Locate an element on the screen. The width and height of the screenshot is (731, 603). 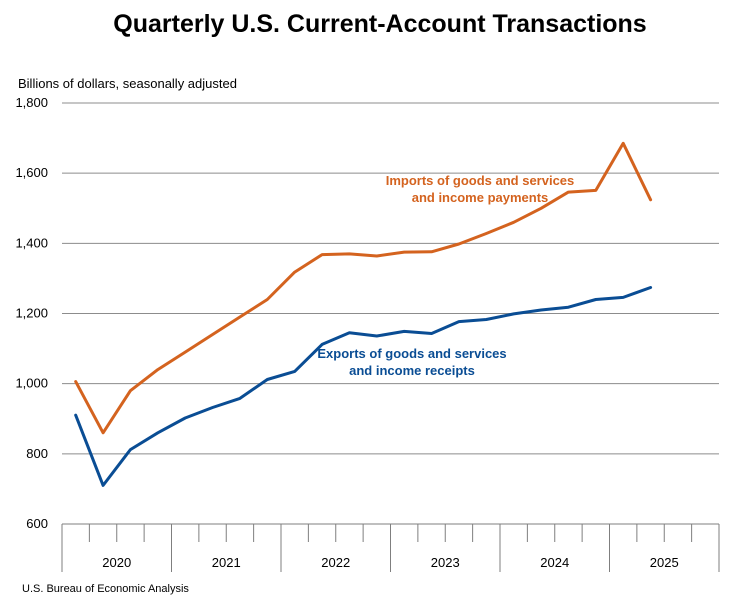
y-tick-labels: 600 800 1,000 1,200 1,400 1,600 1,800 is located at coordinates (31, 313).